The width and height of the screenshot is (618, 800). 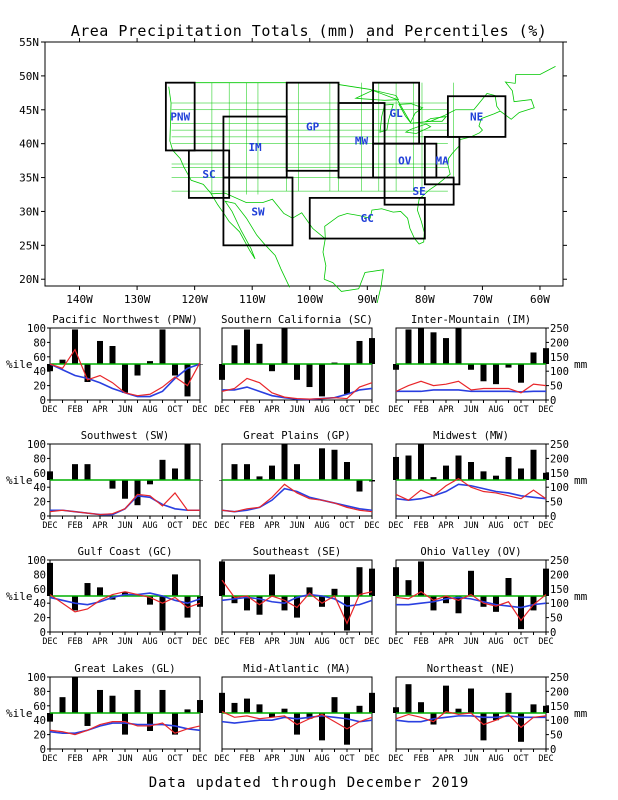 I want to click on panel-11: Mid-Atlantic (MA) DEC FEB APR JUN AUG OCT DEC, so click(x=296, y=713).